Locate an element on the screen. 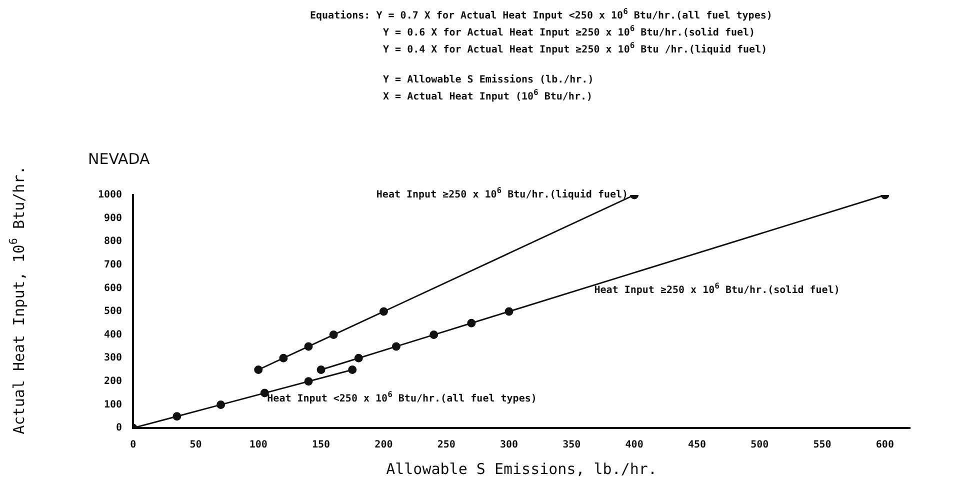  x-tick-label: 150 is located at coordinates (321, 445).